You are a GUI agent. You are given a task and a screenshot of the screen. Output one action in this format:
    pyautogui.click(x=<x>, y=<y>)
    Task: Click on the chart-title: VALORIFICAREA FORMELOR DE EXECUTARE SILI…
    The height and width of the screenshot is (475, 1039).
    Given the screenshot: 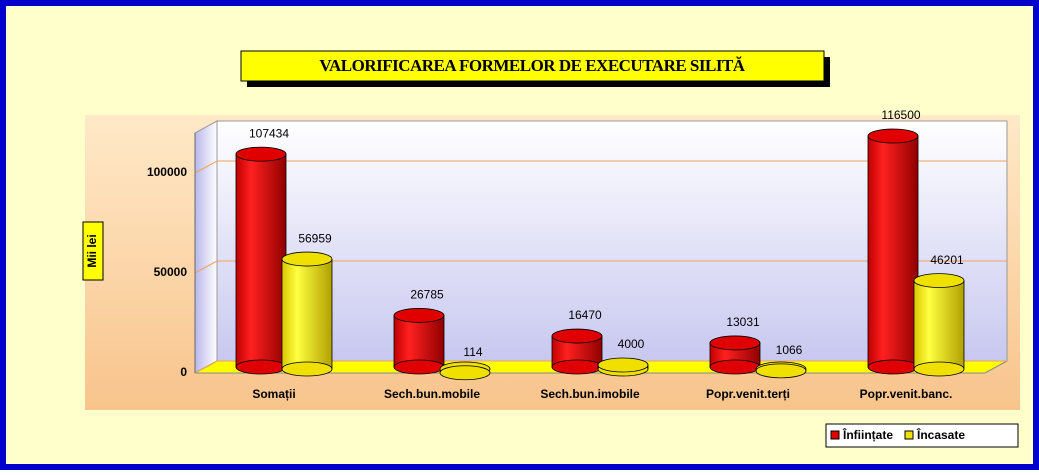 What is the action you would take?
    pyautogui.click(x=532, y=65)
    